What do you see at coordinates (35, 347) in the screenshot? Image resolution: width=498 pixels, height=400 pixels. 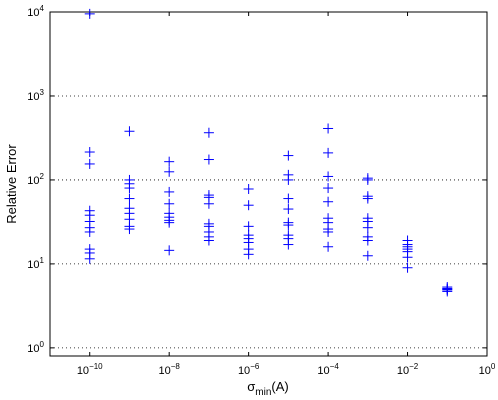 I see `y-tick-label: 10⁰` at bounding box center [35, 347].